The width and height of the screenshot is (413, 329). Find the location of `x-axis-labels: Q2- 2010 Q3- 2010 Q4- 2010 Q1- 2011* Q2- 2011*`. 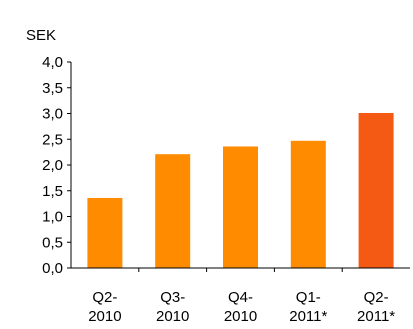

x-axis-labels: Q2- 2010 Q3- 2010 Q4- 2010 Q1- 2011* Q2- 2011* is located at coordinates (241, 307).